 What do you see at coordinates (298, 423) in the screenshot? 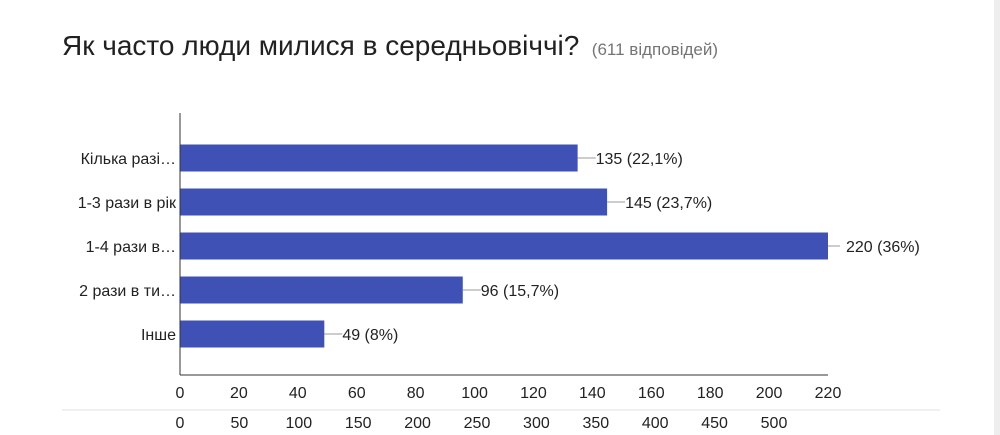
I see `secondary-tick-label: 100` at bounding box center [298, 423].